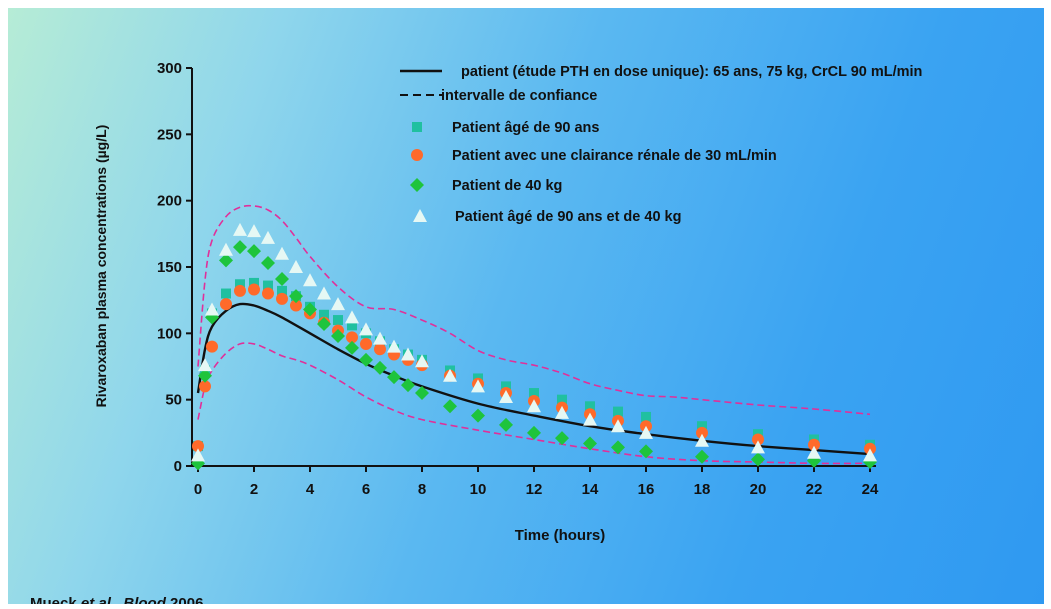  What do you see at coordinates (417, 185) in the screenshot?
I see `legend-diamond-swatch` at bounding box center [417, 185].